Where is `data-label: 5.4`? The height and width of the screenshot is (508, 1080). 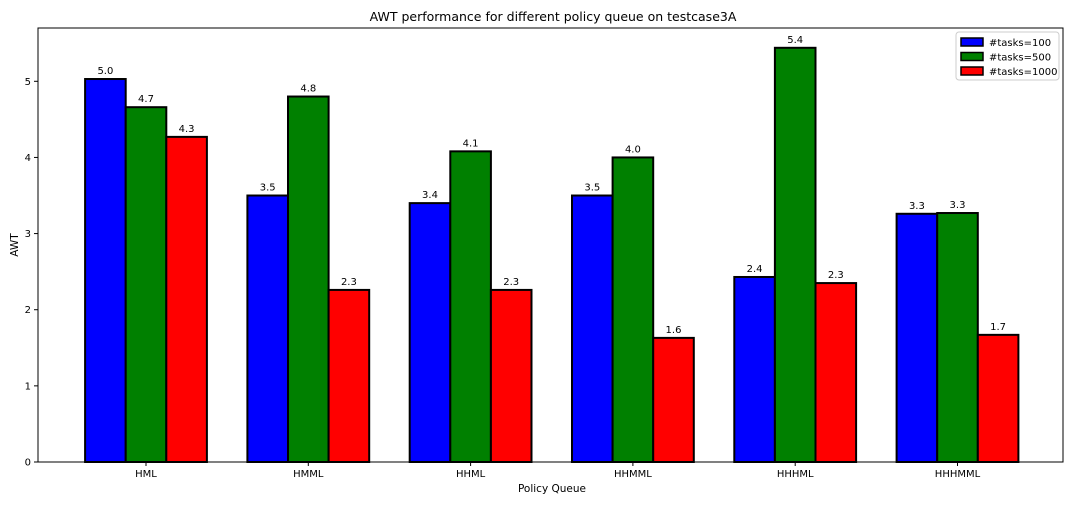
data-label: 5.4 is located at coordinates (795, 40).